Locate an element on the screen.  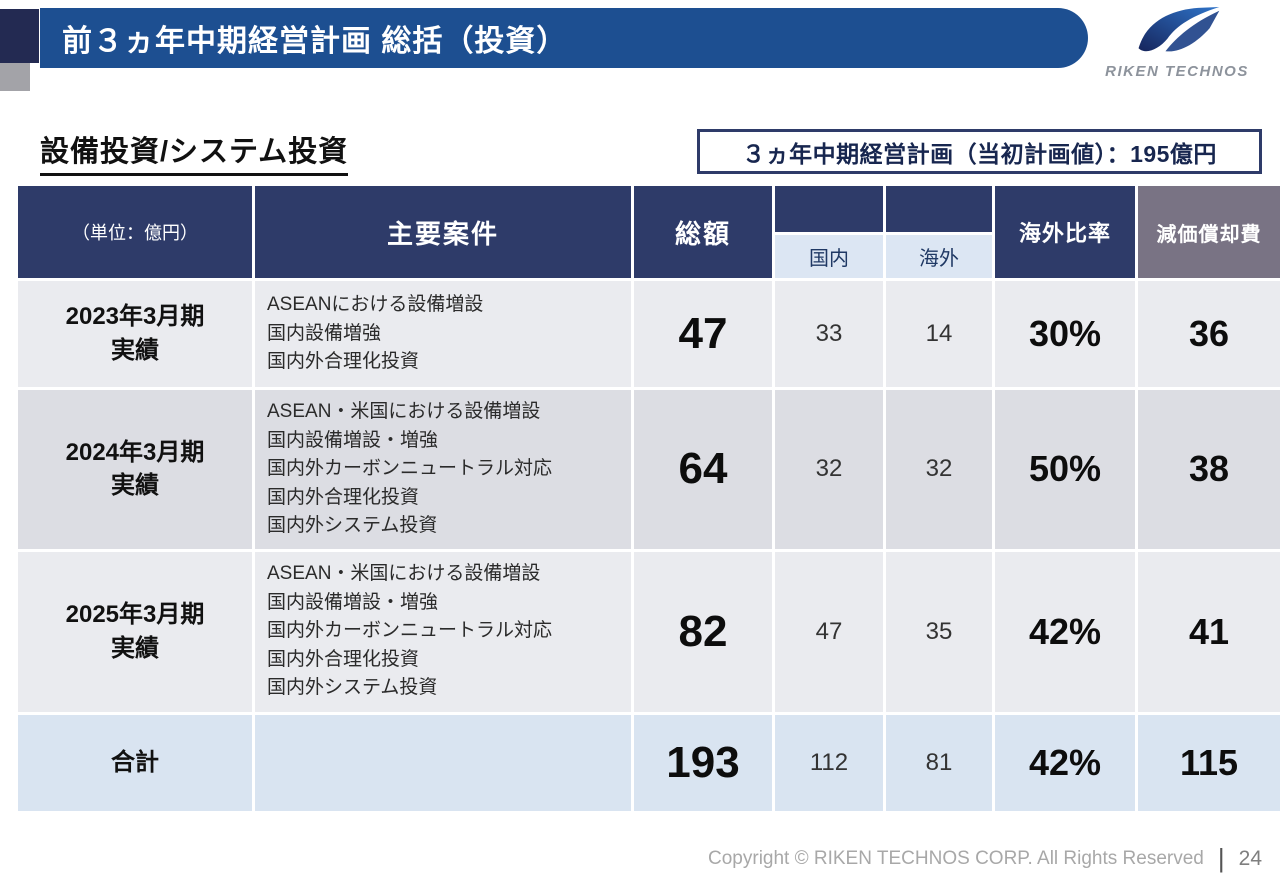
row-period: 2023年3月期 実績 is located at coordinates (135, 334).